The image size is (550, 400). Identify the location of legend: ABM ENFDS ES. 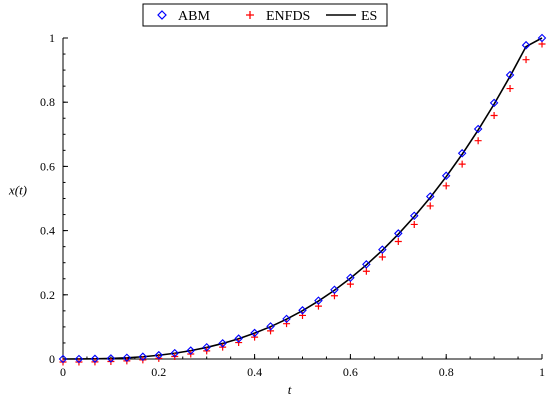
(265, 15).